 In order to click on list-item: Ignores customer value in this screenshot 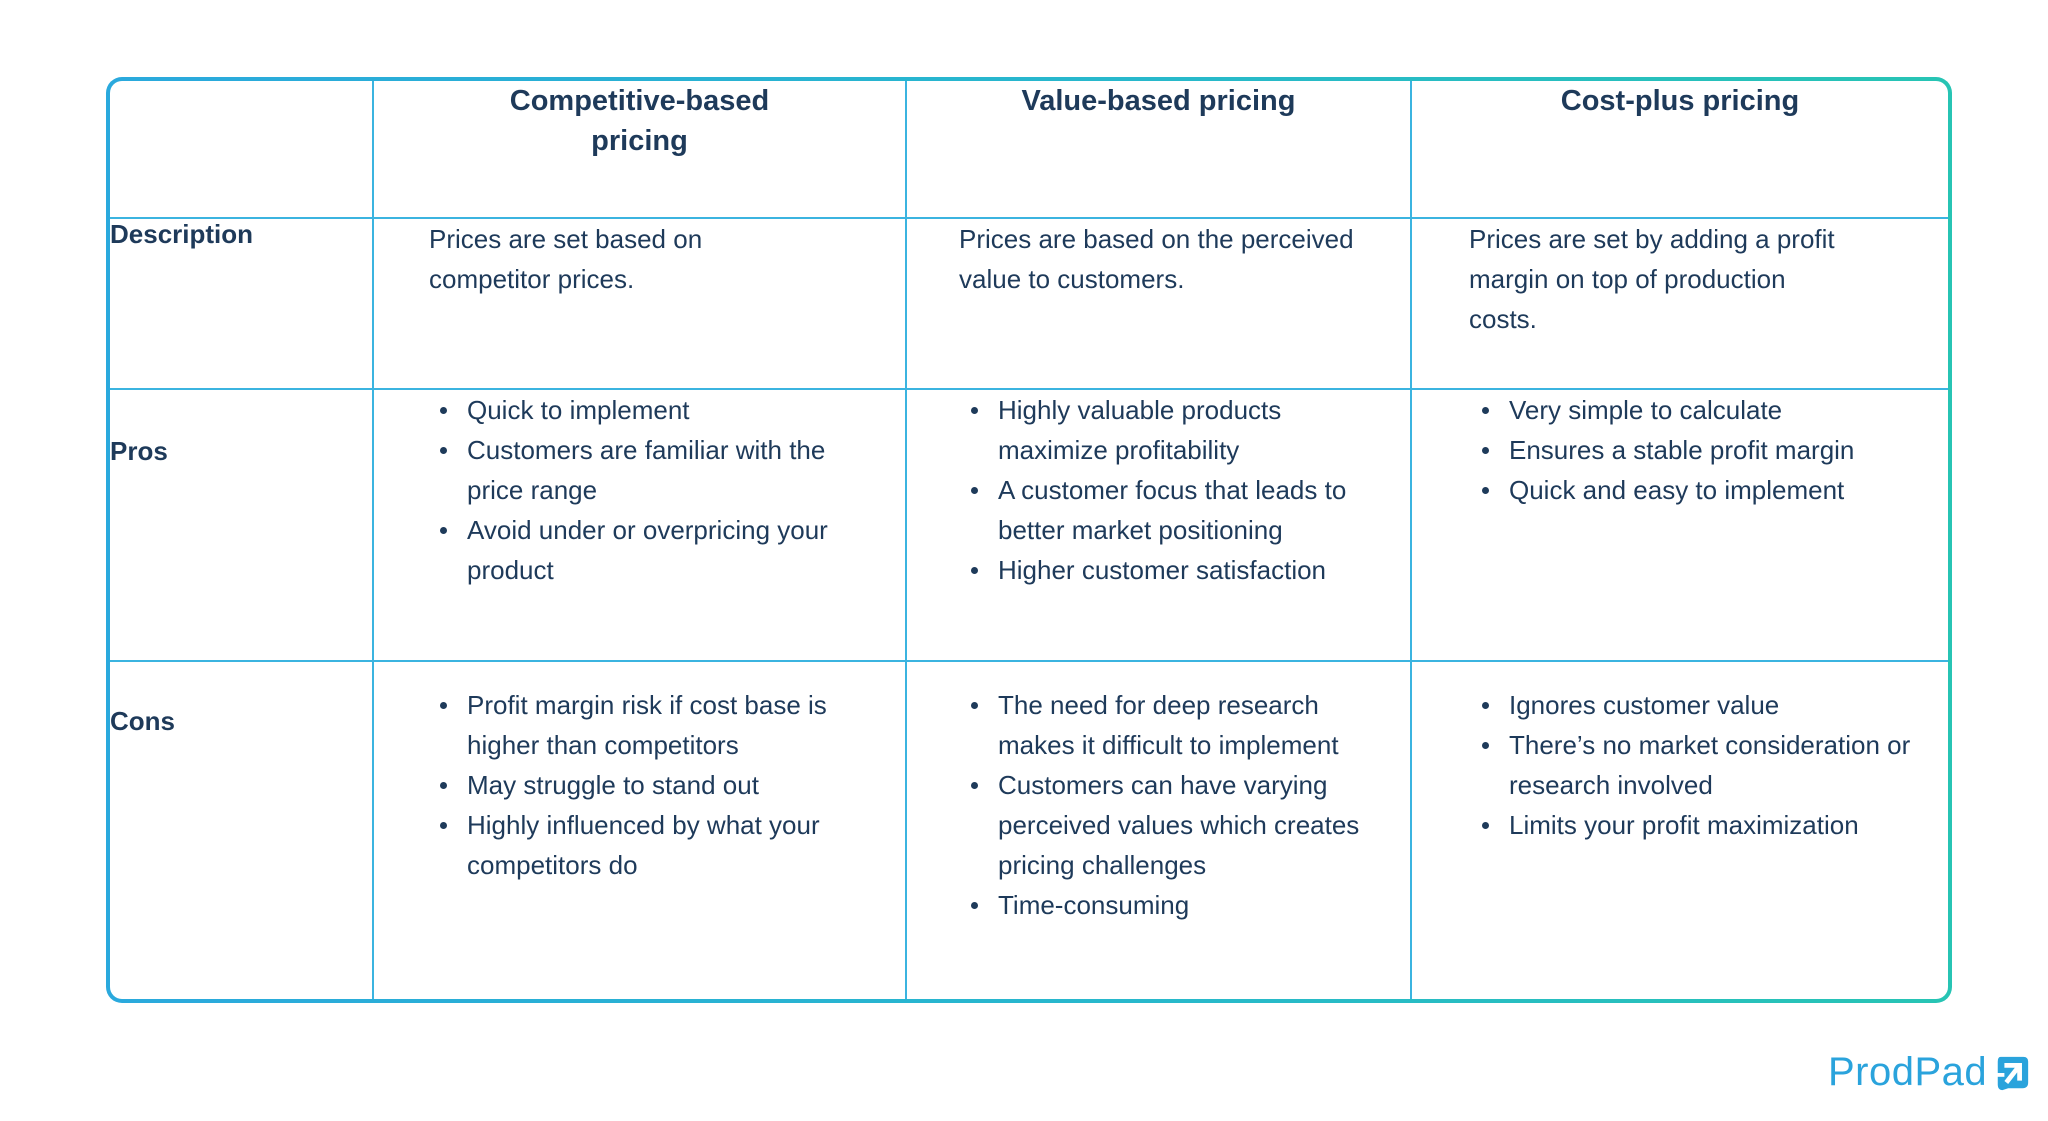, I will do `click(1700, 705)`.